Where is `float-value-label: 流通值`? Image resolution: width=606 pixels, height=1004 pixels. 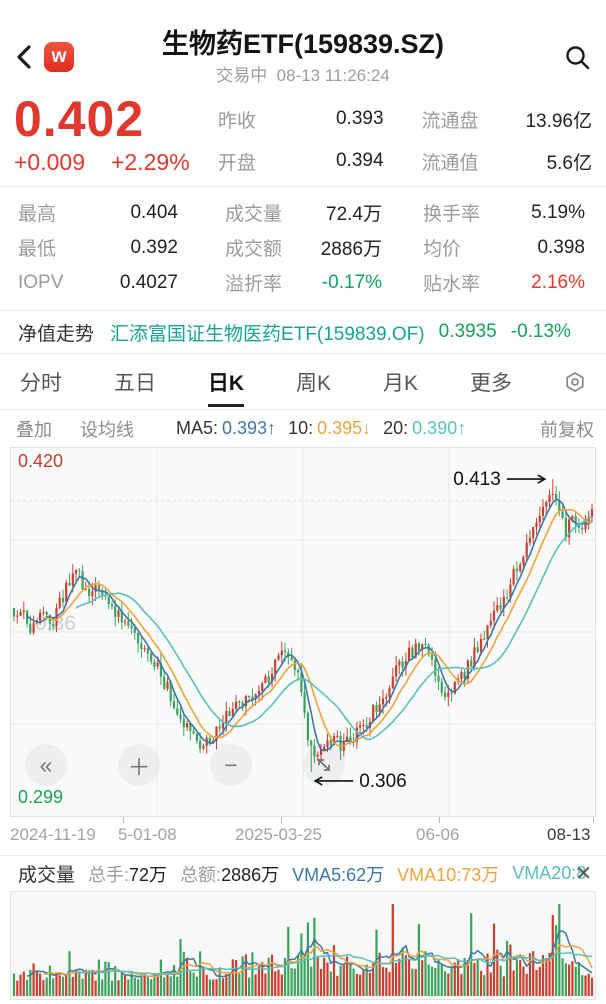
float-value-label: 流通值 is located at coordinates (450, 163).